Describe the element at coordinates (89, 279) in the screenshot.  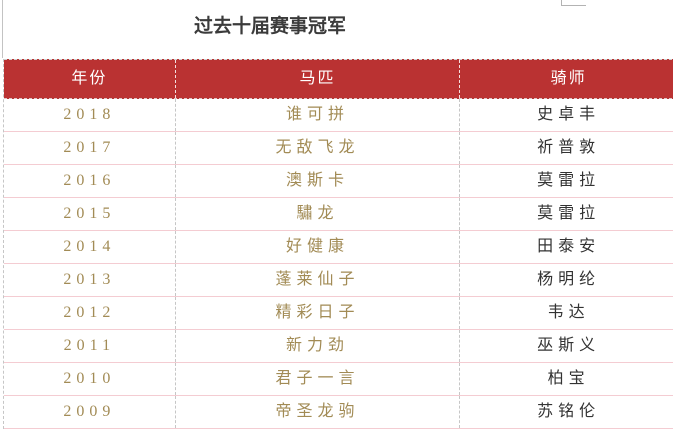
I see `year-cell: 2013` at that location.